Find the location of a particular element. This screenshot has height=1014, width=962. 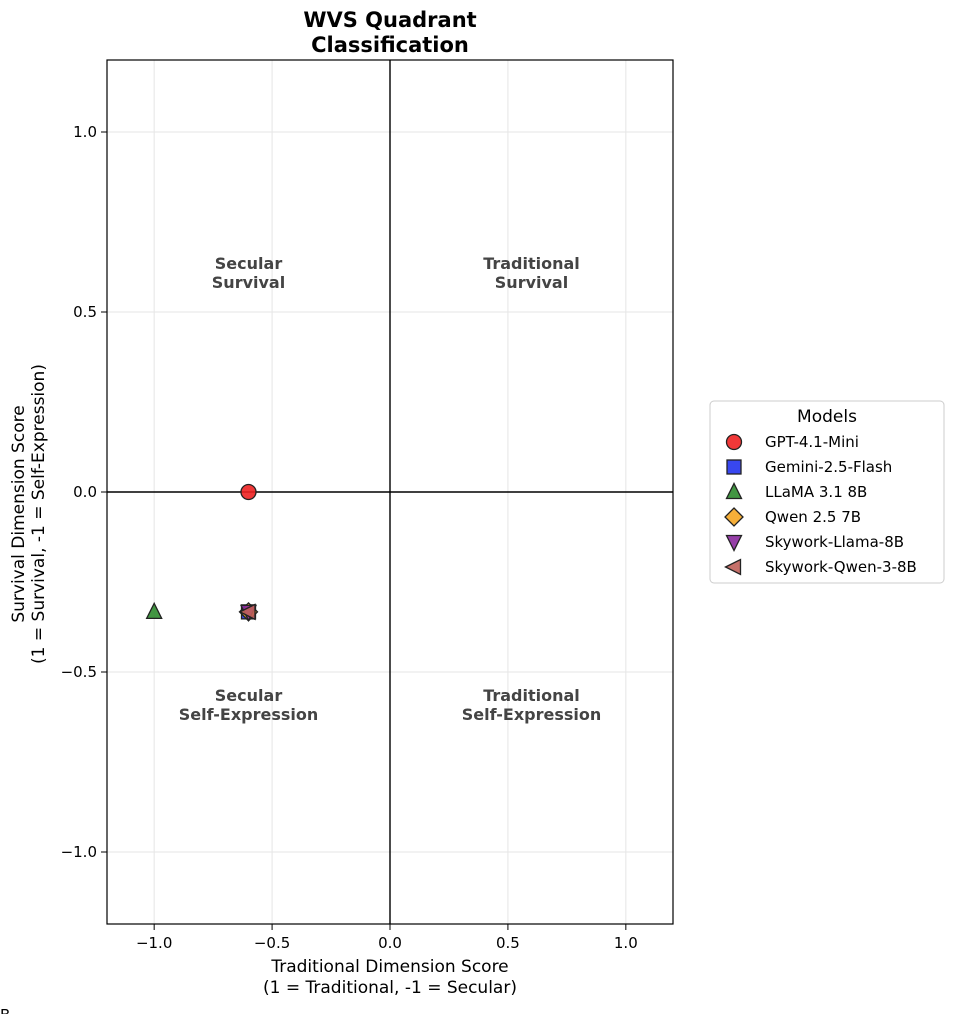

legend-marker-skywork-llama-8b is located at coordinates (734, 543).